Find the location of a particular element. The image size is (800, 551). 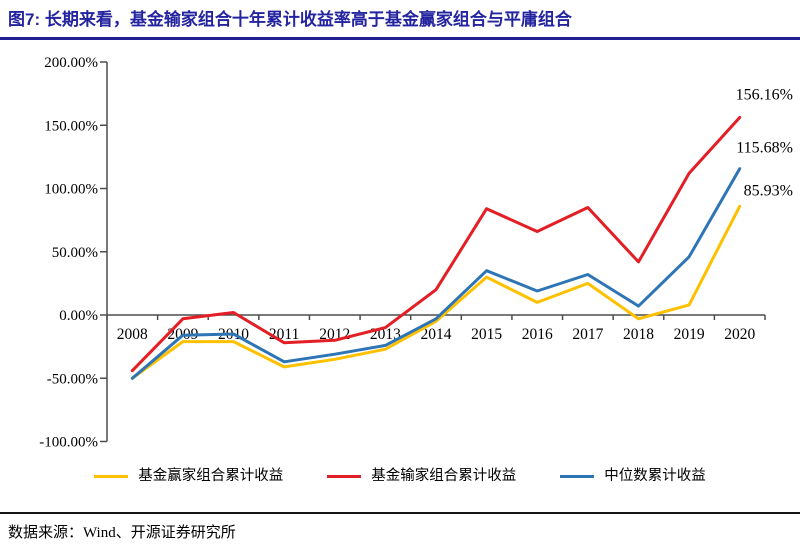

legend-line-swatch-median is located at coordinates (577, 476).